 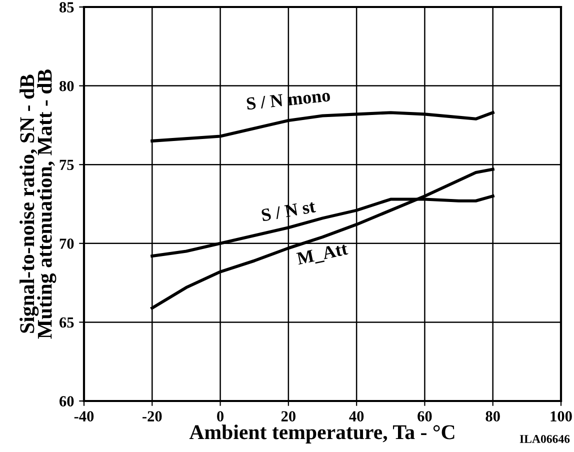 What do you see at coordinates (67, 243) in the screenshot?
I see `y-tick-label: 70` at bounding box center [67, 243].